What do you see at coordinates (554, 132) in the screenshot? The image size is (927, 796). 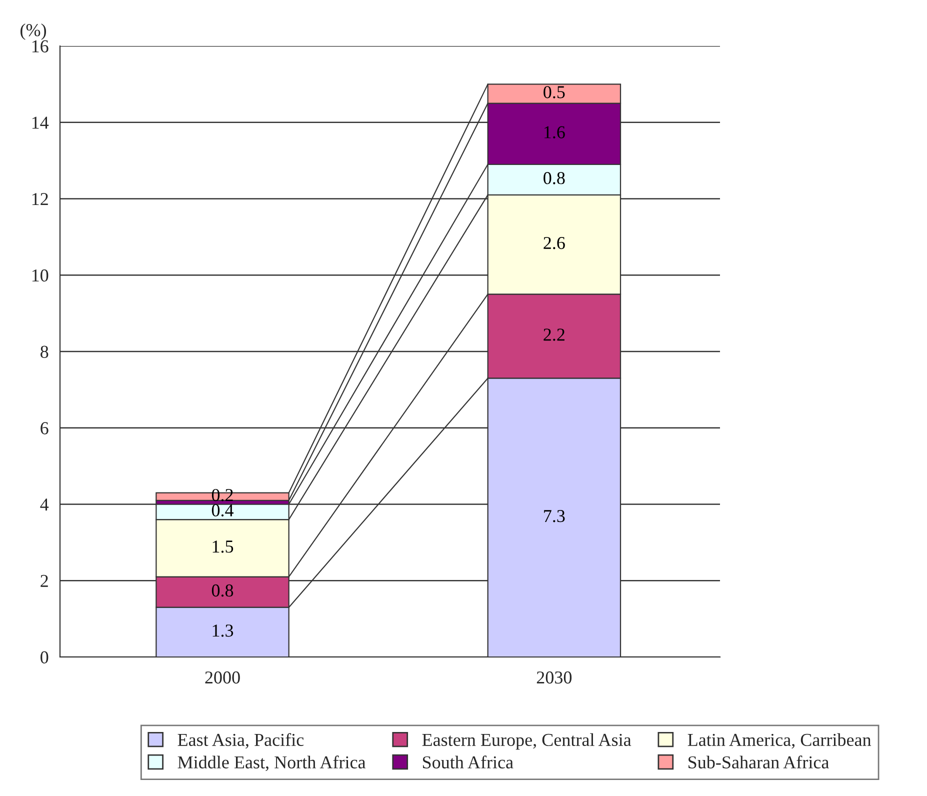 I see `data-label: 1.6` at bounding box center [554, 132].